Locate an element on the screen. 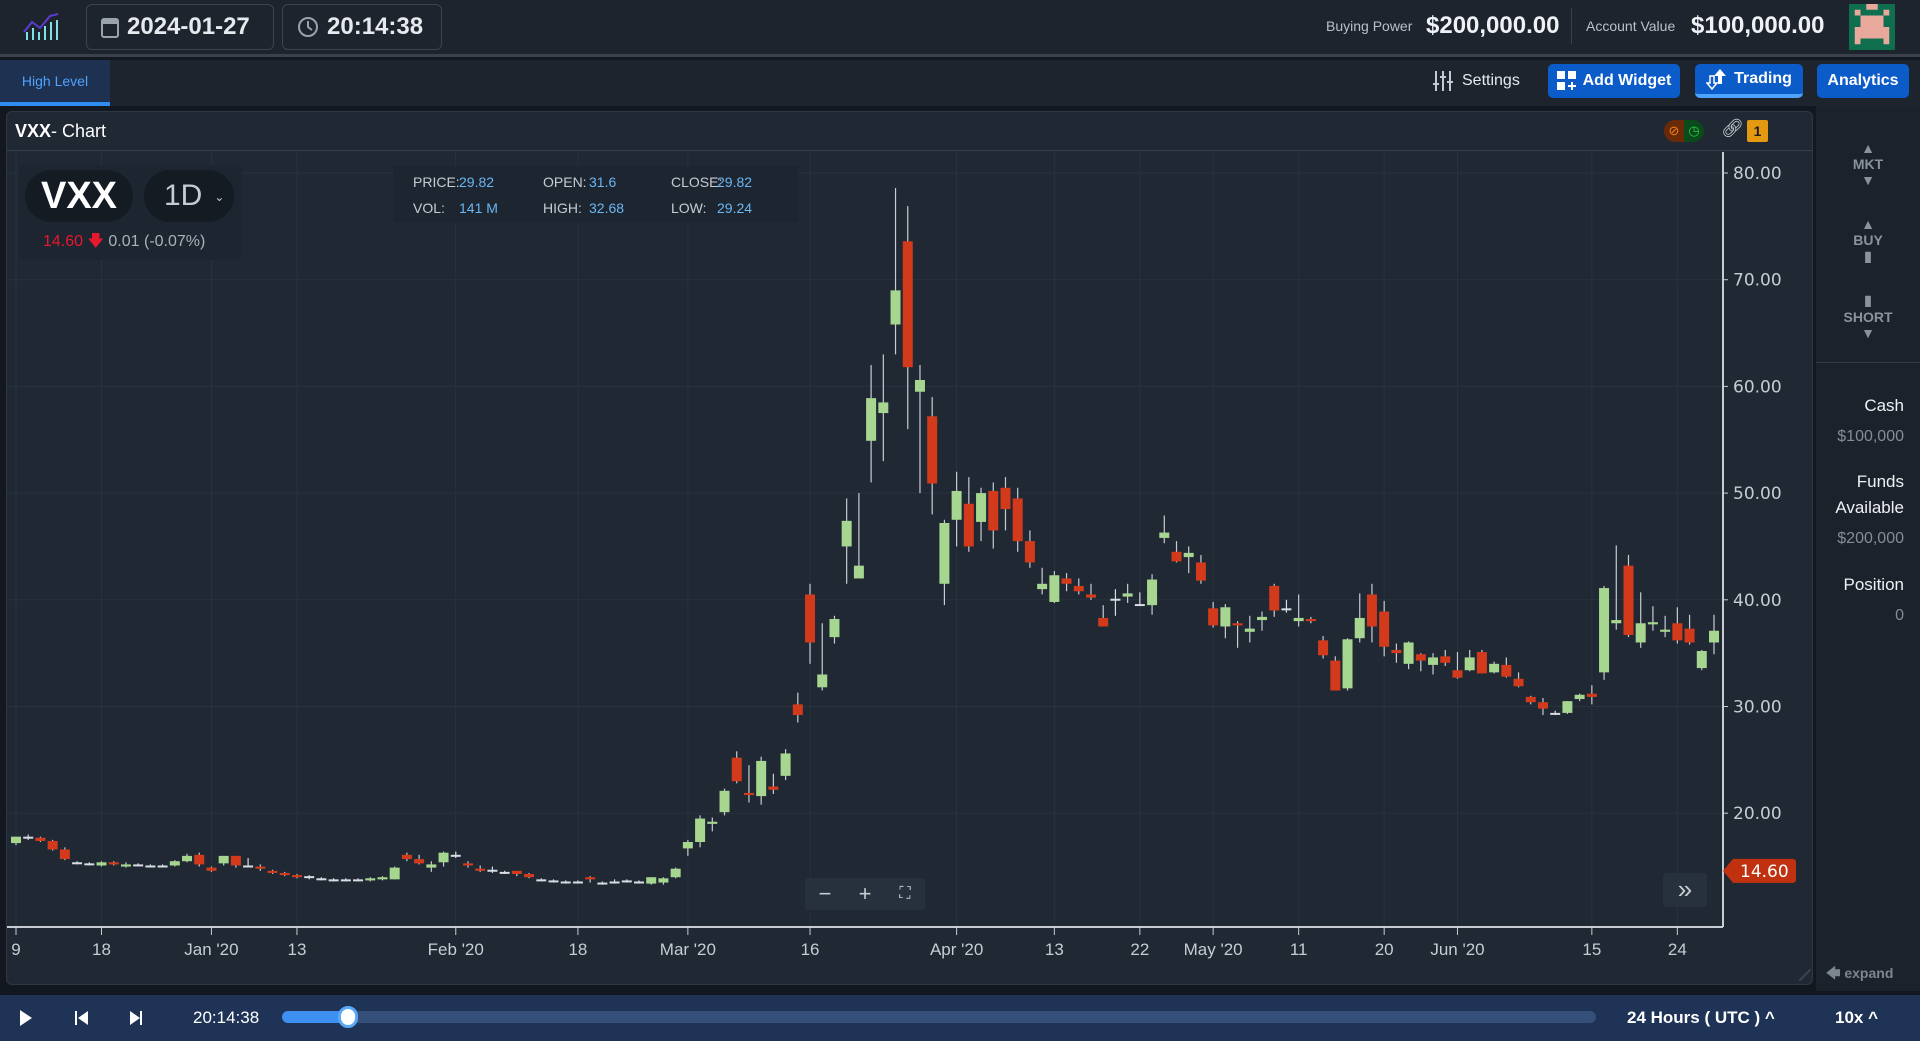 The image size is (1920, 1041). interval-select: 1D ⌄ is located at coordinates (189, 196).